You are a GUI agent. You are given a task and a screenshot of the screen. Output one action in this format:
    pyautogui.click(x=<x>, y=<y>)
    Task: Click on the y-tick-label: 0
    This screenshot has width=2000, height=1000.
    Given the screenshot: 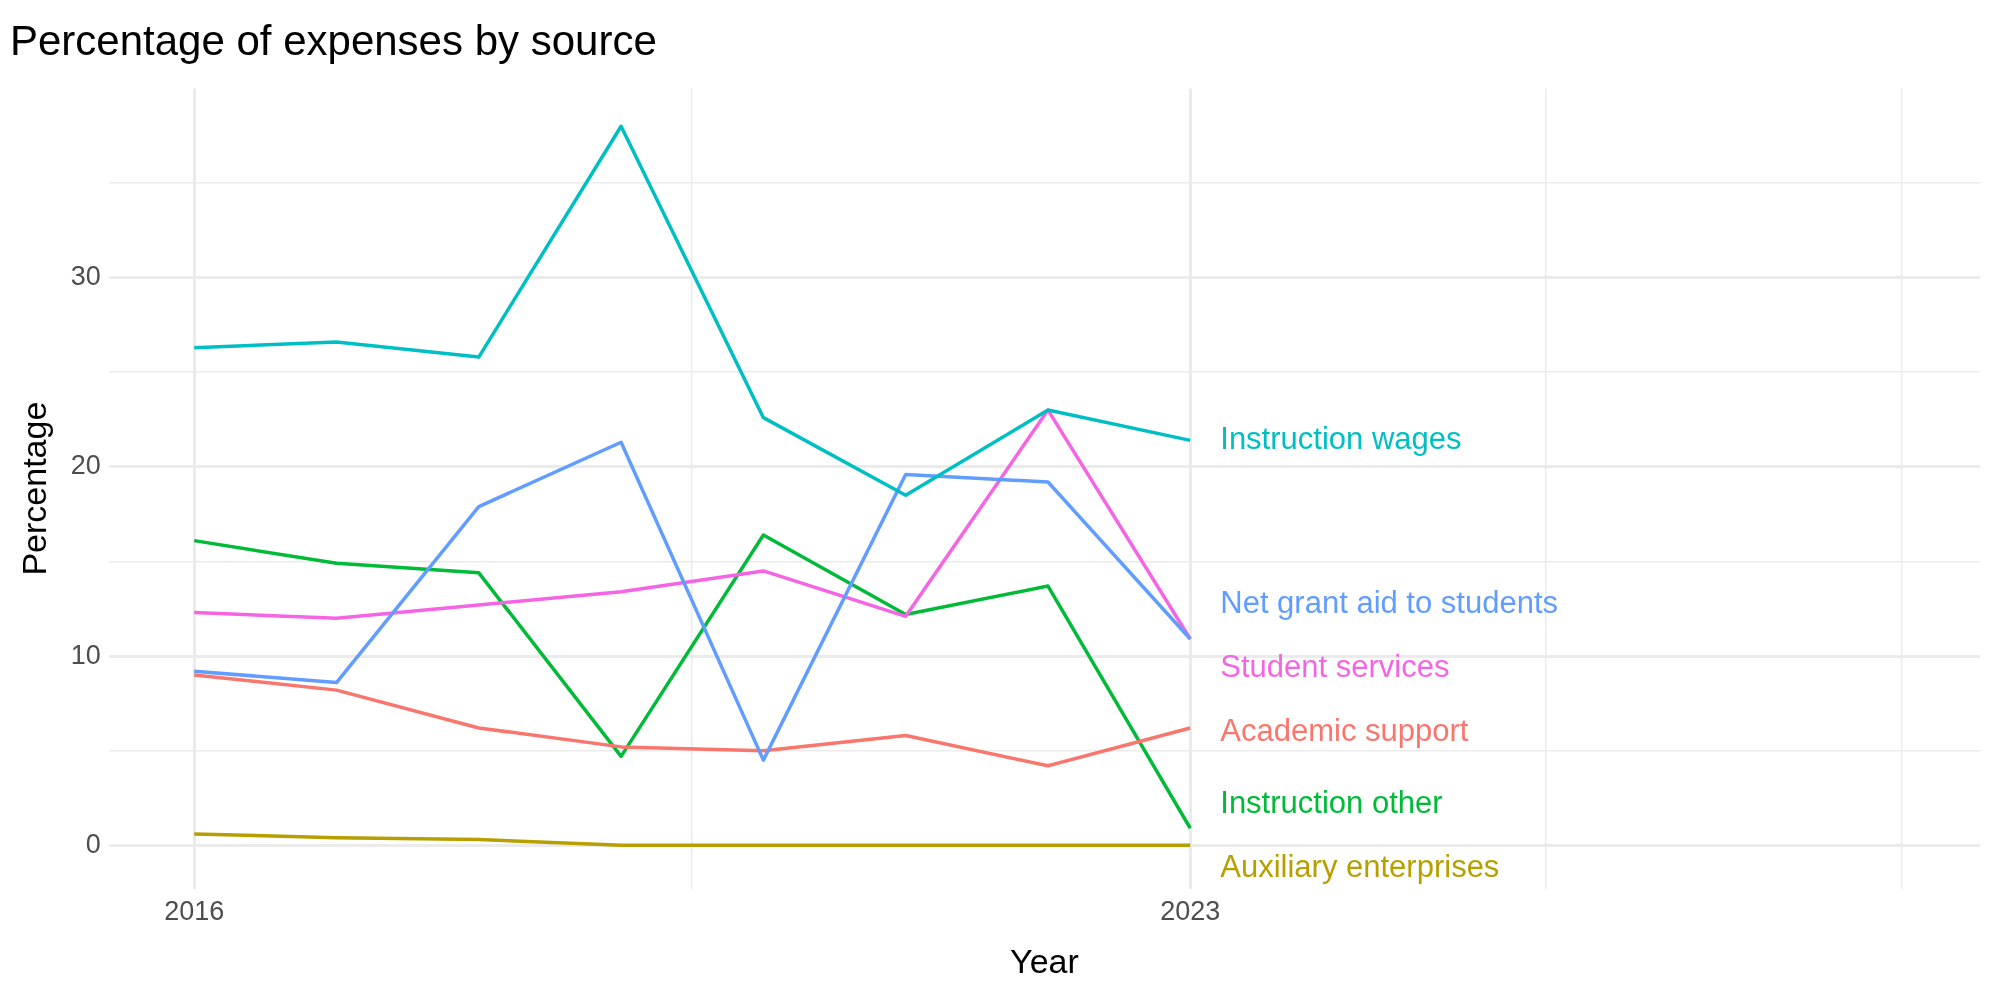 What is the action you would take?
    pyautogui.click(x=93, y=843)
    